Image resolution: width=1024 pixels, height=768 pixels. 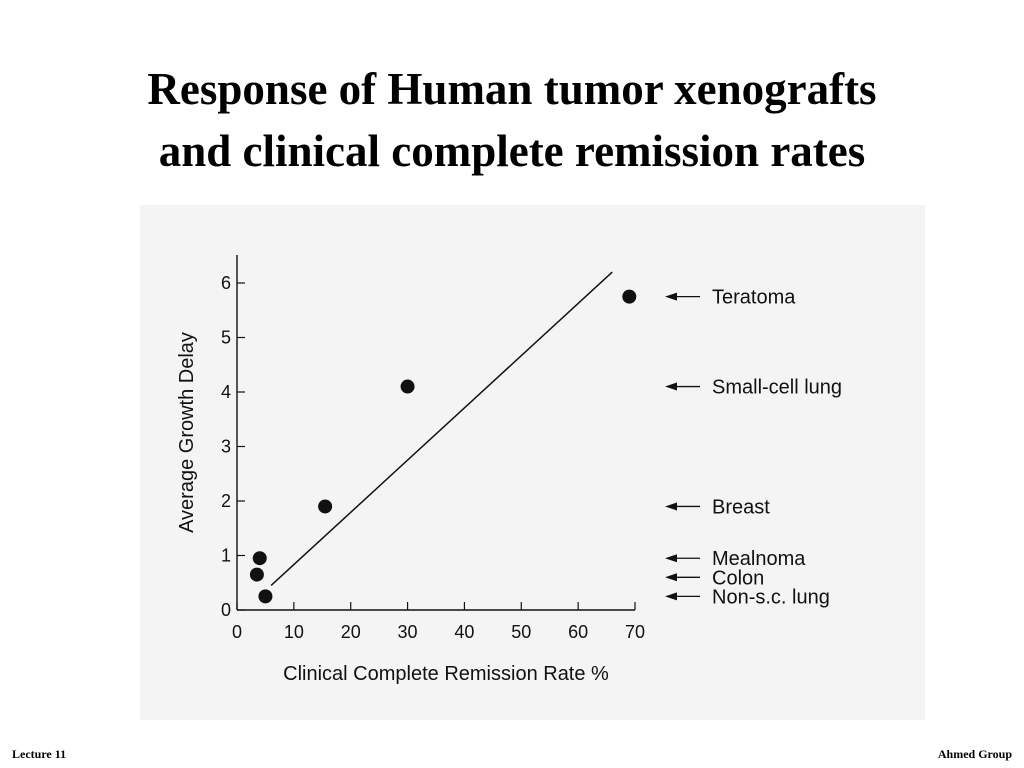 I want to click on y-tick-label: 2, so click(x=226, y=501).